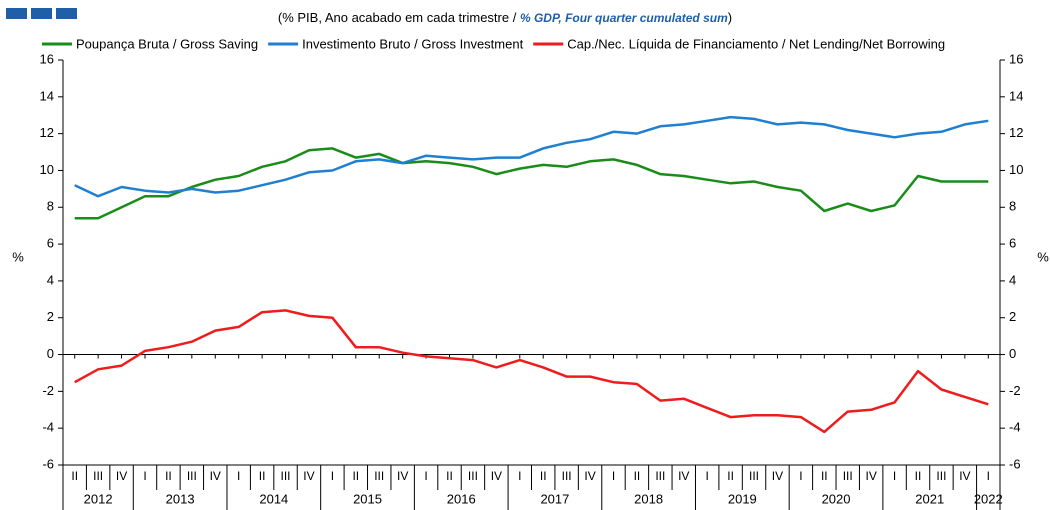  I want to click on y-tick-label: 14, so click(47, 95).